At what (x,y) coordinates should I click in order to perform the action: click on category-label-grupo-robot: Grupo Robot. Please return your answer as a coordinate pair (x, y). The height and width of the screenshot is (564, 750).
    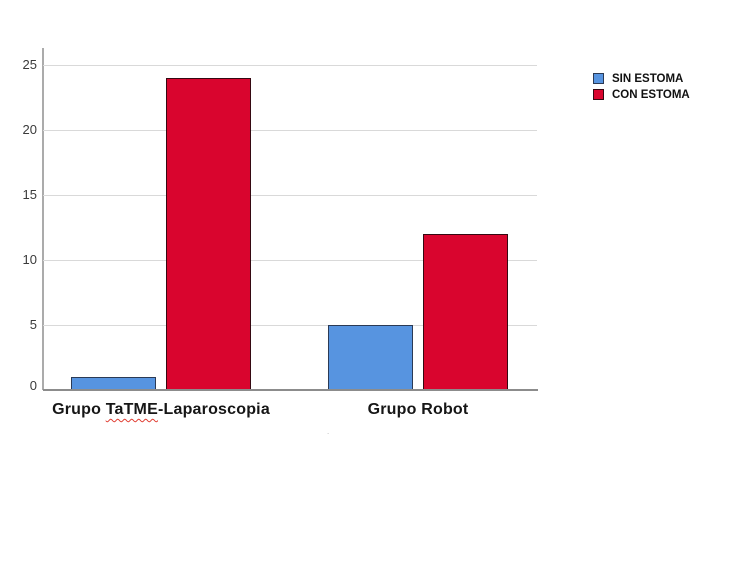
    Looking at the image, I should click on (418, 409).